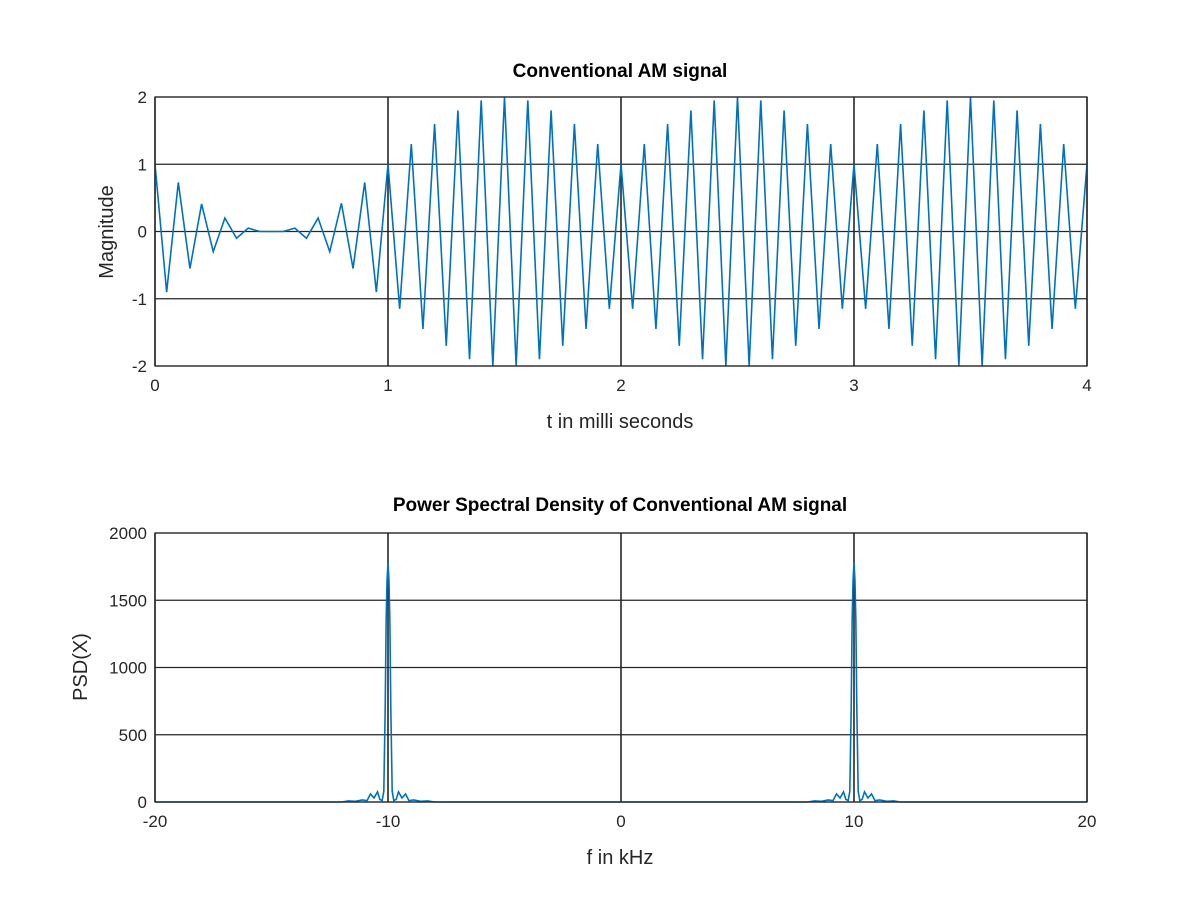 The image size is (1200, 900). Describe the element at coordinates (1087, 821) in the screenshot. I see `x-tick-label: 20` at that location.